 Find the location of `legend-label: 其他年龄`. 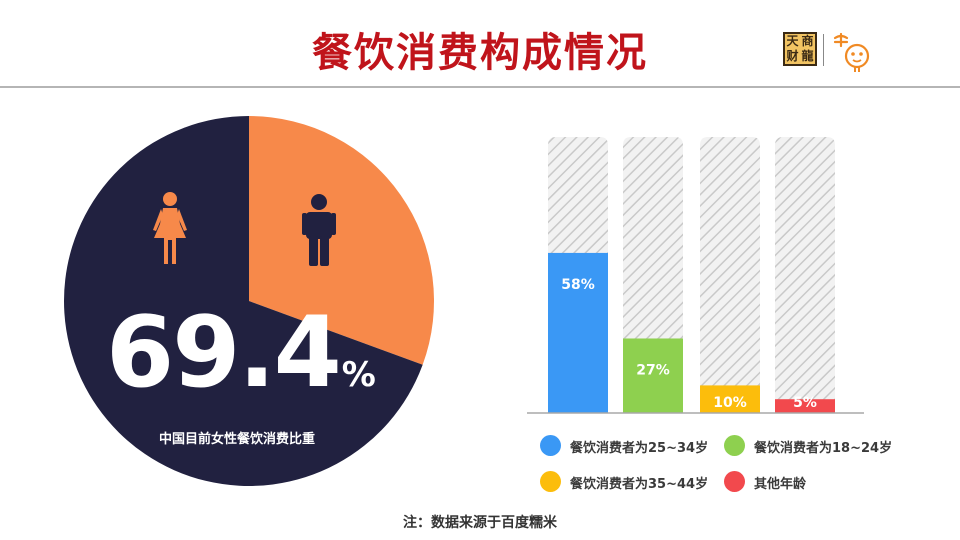

legend-label: 其他年龄 is located at coordinates (780, 484).